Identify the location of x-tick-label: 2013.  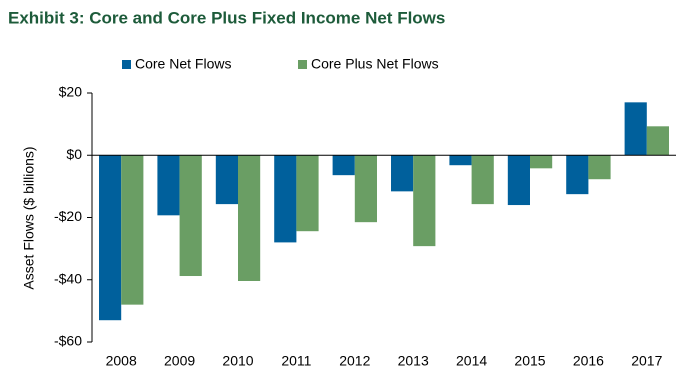
(413, 361).